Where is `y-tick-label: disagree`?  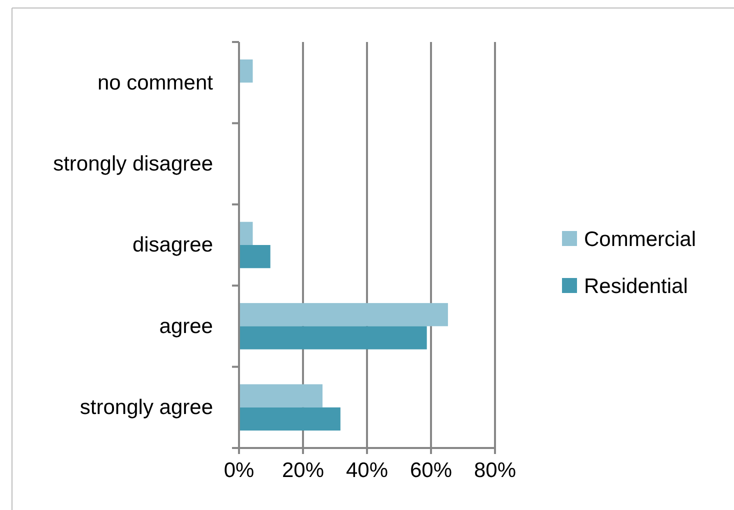
y-tick-label: disagree is located at coordinates (172, 245).